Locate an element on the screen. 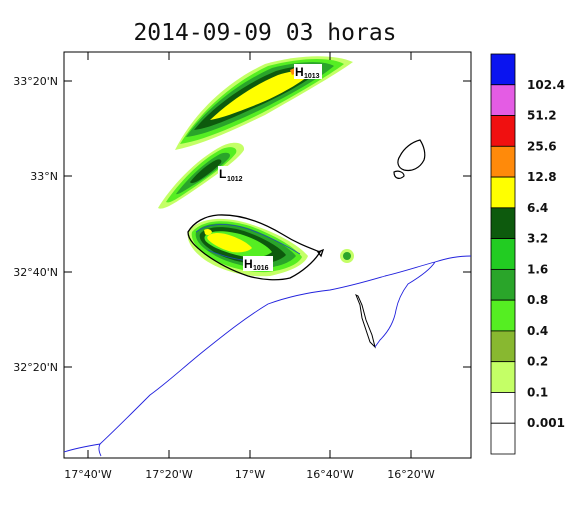 The height and width of the screenshot is (510, 576). colorbar-label: 12.8 is located at coordinates (542, 177).